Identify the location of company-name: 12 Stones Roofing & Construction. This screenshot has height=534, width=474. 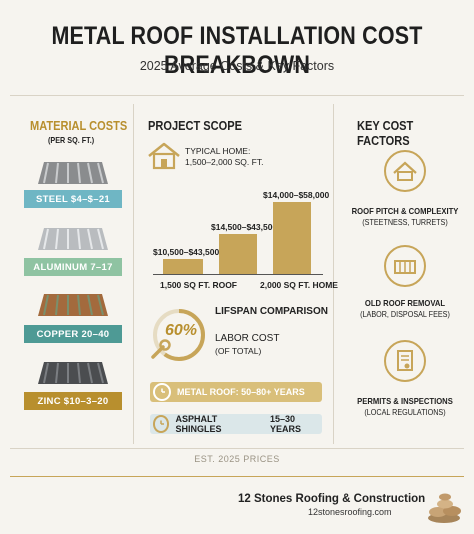
(332, 499).